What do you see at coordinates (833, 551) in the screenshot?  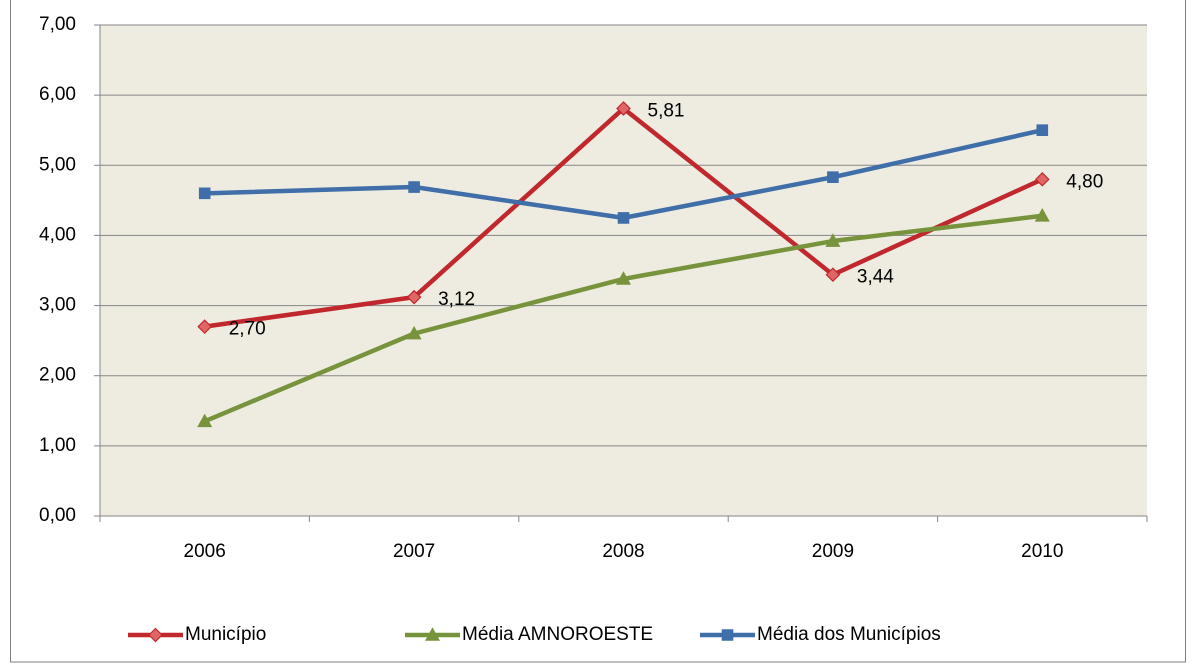 I see `x-tick-label: 2009` at bounding box center [833, 551].